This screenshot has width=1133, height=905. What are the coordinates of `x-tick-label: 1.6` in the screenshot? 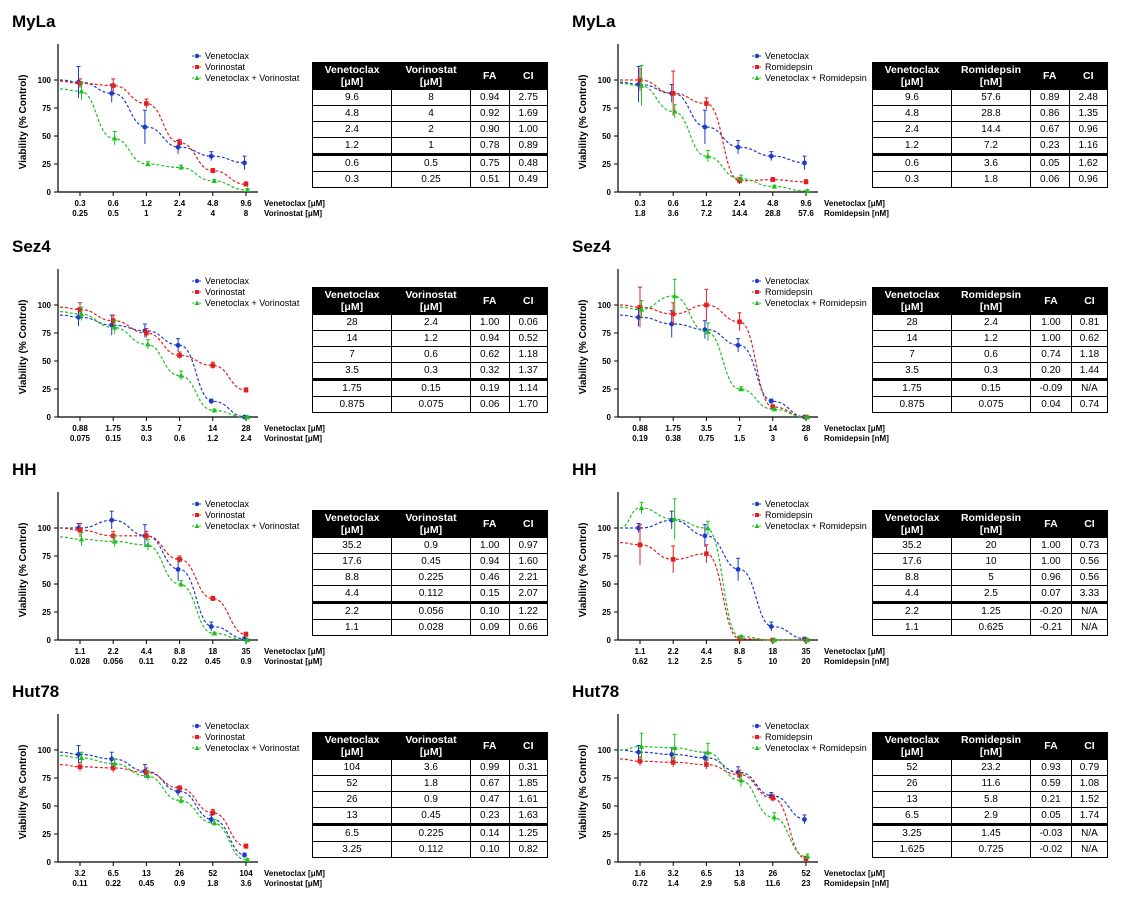 It's located at (640, 873).